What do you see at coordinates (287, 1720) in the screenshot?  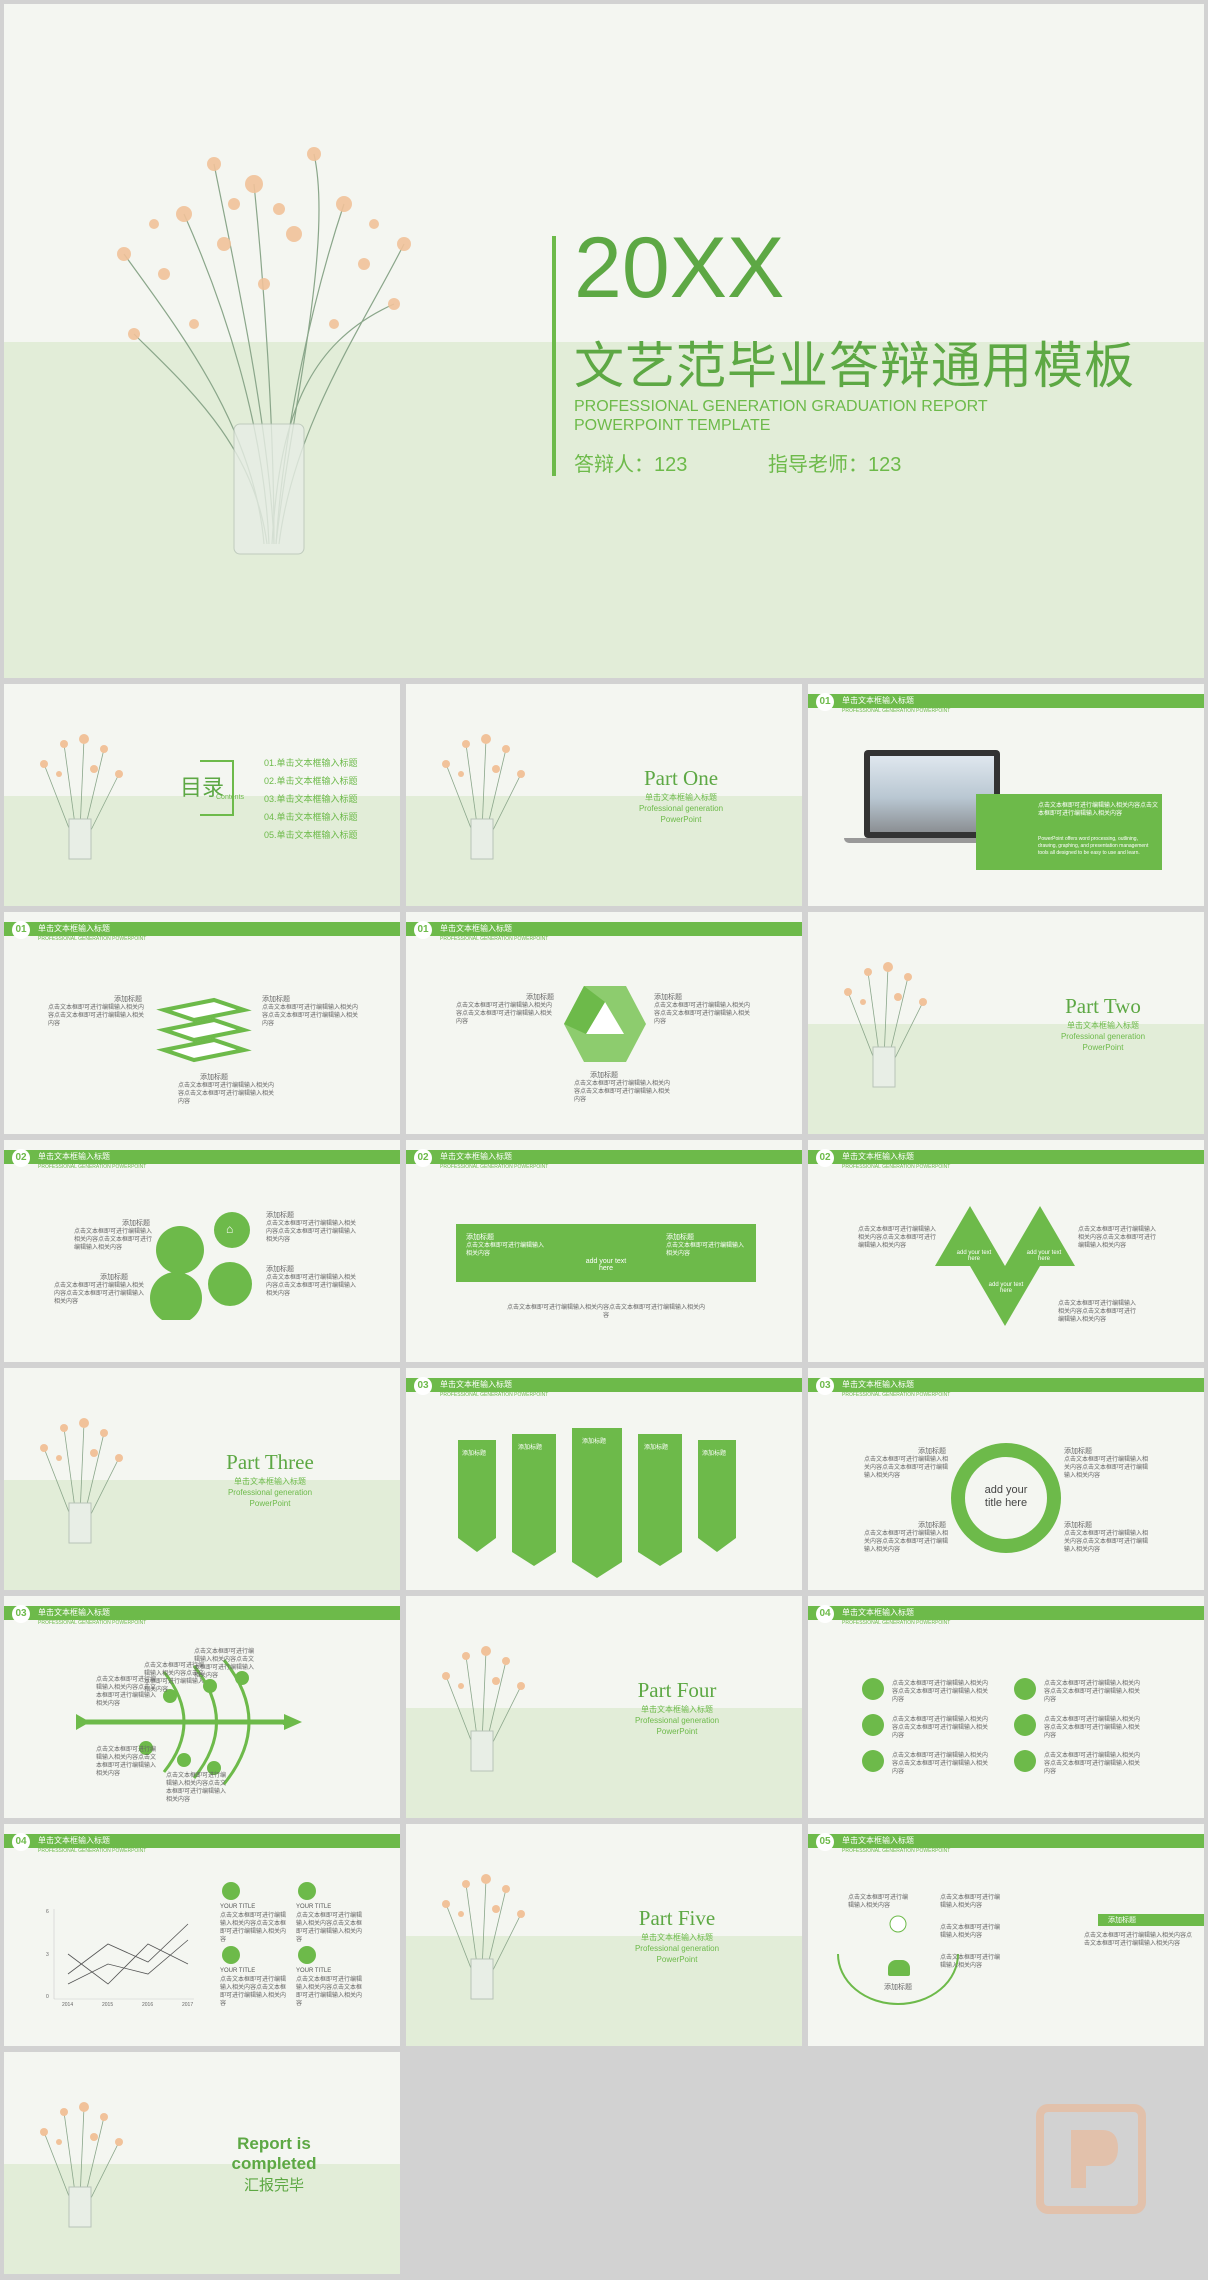 I see `flag-icon: ▲` at bounding box center [287, 1720].